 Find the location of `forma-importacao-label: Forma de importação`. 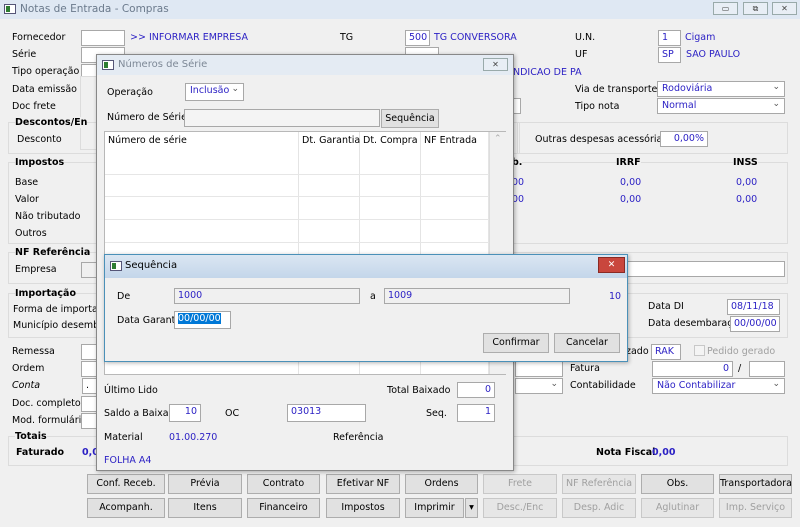

forma-importacao-label: Forma de importação is located at coordinates (64, 309).